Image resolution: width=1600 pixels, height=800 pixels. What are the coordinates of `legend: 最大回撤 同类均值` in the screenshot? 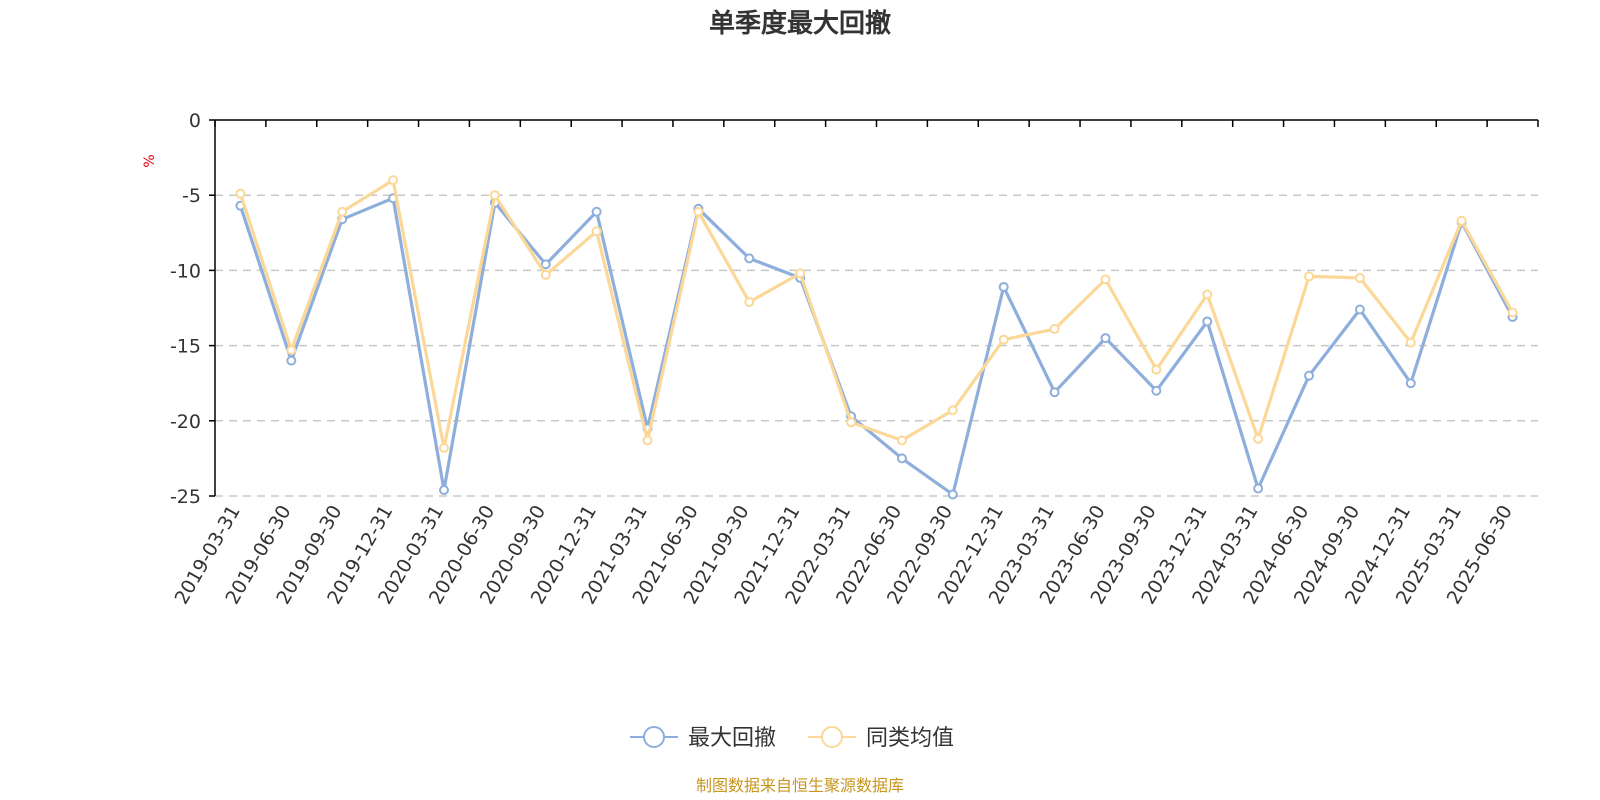 It's located at (792, 738).